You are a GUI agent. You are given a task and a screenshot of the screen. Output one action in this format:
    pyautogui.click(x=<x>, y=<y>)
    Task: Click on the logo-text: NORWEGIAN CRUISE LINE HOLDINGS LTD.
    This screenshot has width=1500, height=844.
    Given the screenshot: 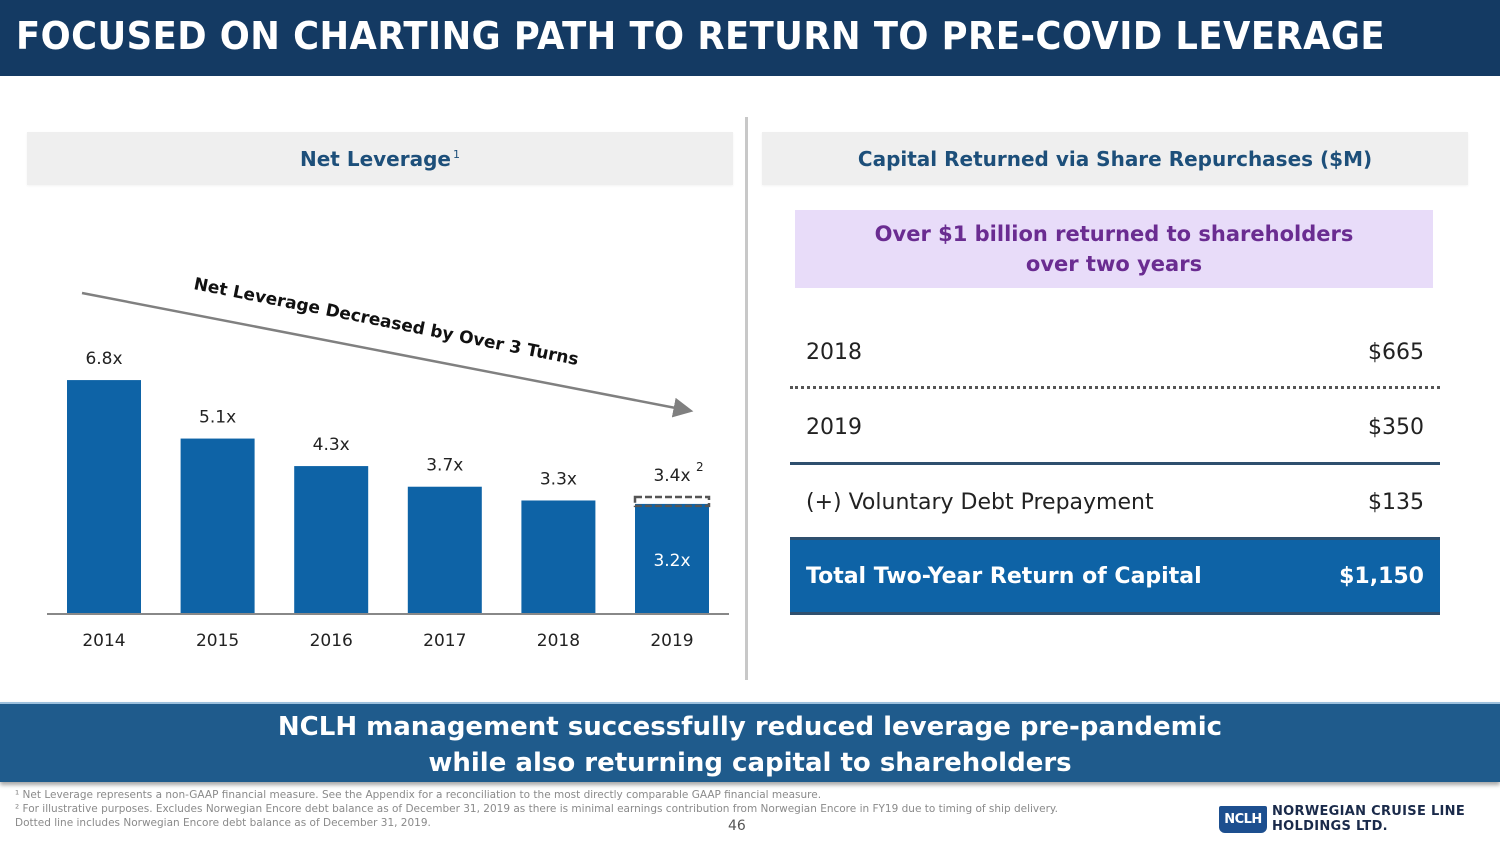 What is the action you would take?
    pyautogui.click(x=1368, y=819)
    